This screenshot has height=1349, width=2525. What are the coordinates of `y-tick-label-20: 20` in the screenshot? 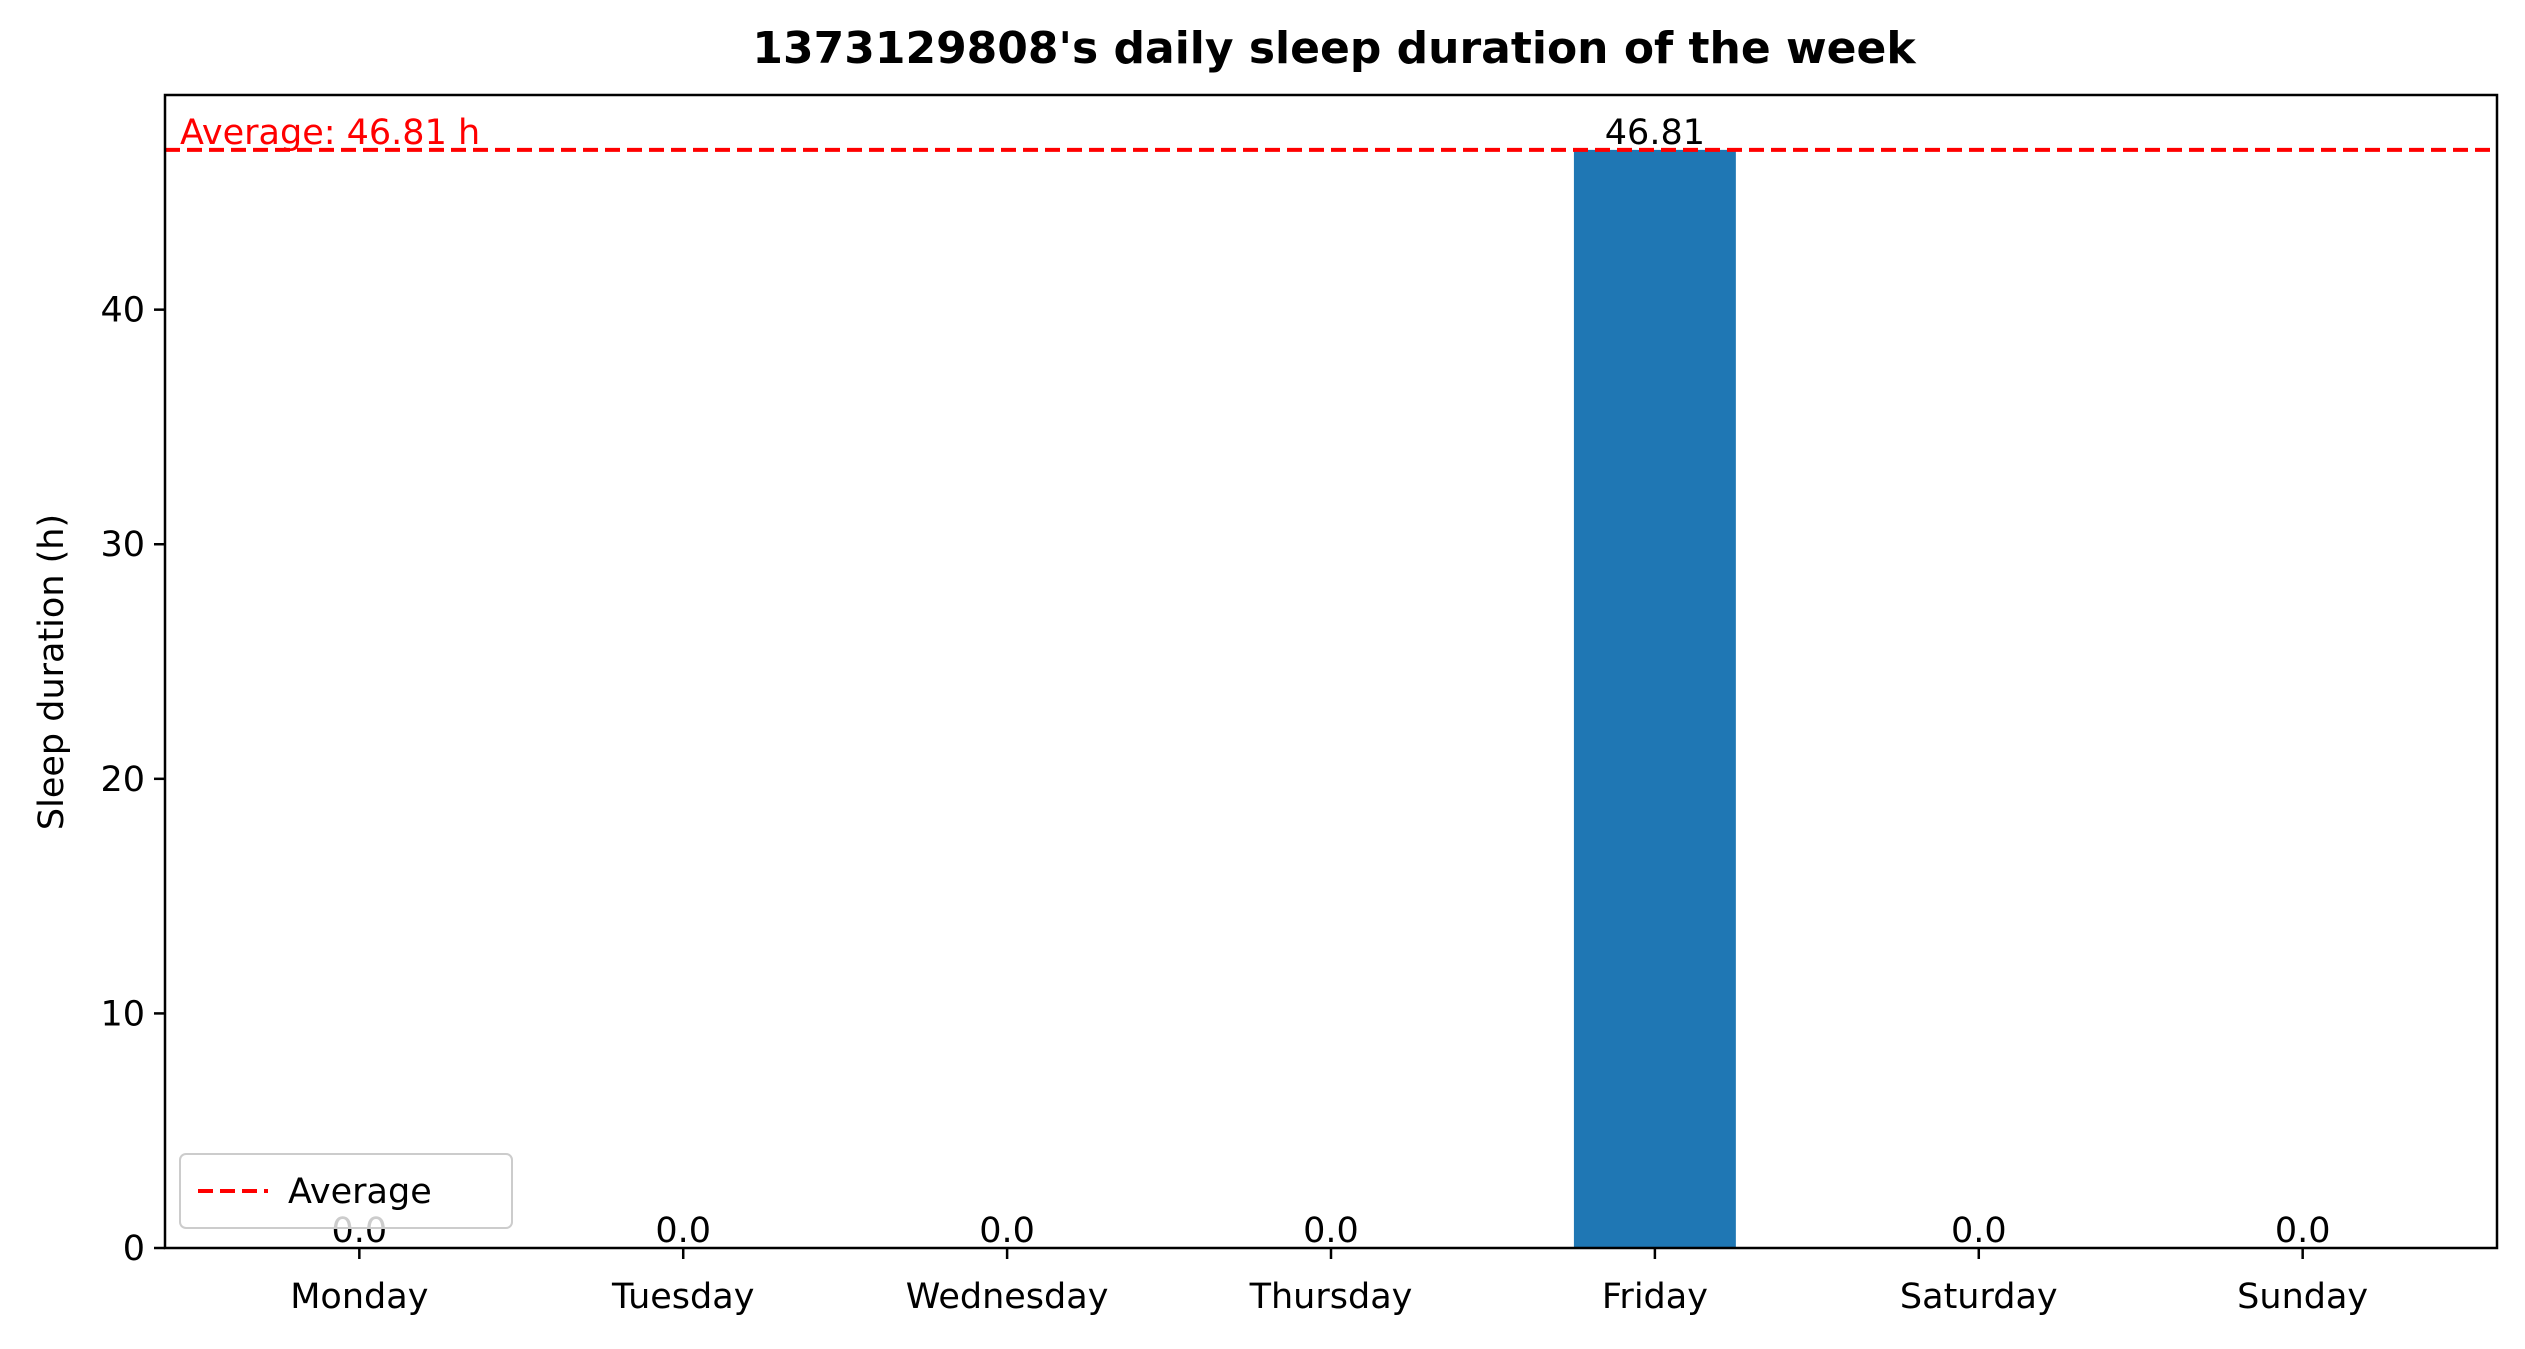 It's located at (122, 780).